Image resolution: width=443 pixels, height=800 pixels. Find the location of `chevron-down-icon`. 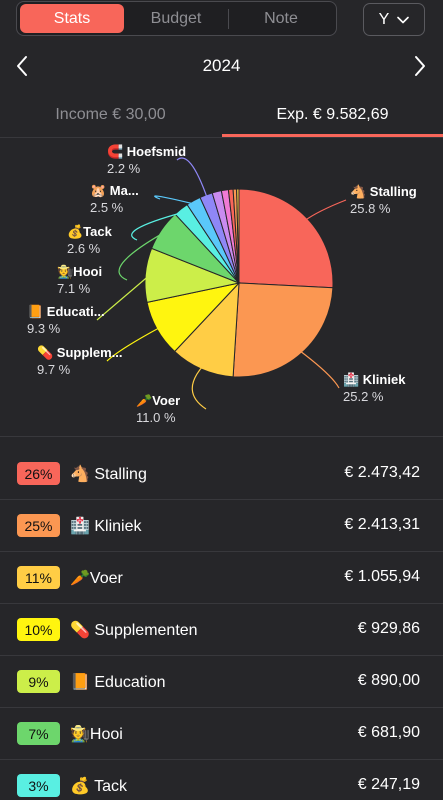

chevron-down-icon is located at coordinates (403, 19).